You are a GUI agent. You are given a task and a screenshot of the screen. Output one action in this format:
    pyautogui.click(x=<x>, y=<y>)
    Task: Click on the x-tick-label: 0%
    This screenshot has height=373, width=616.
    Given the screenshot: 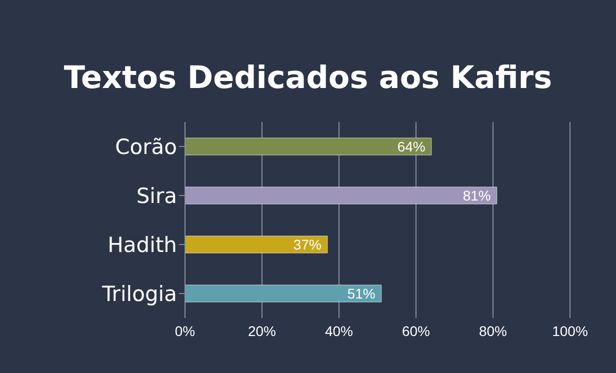 What is the action you would take?
    pyautogui.click(x=185, y=330)
    